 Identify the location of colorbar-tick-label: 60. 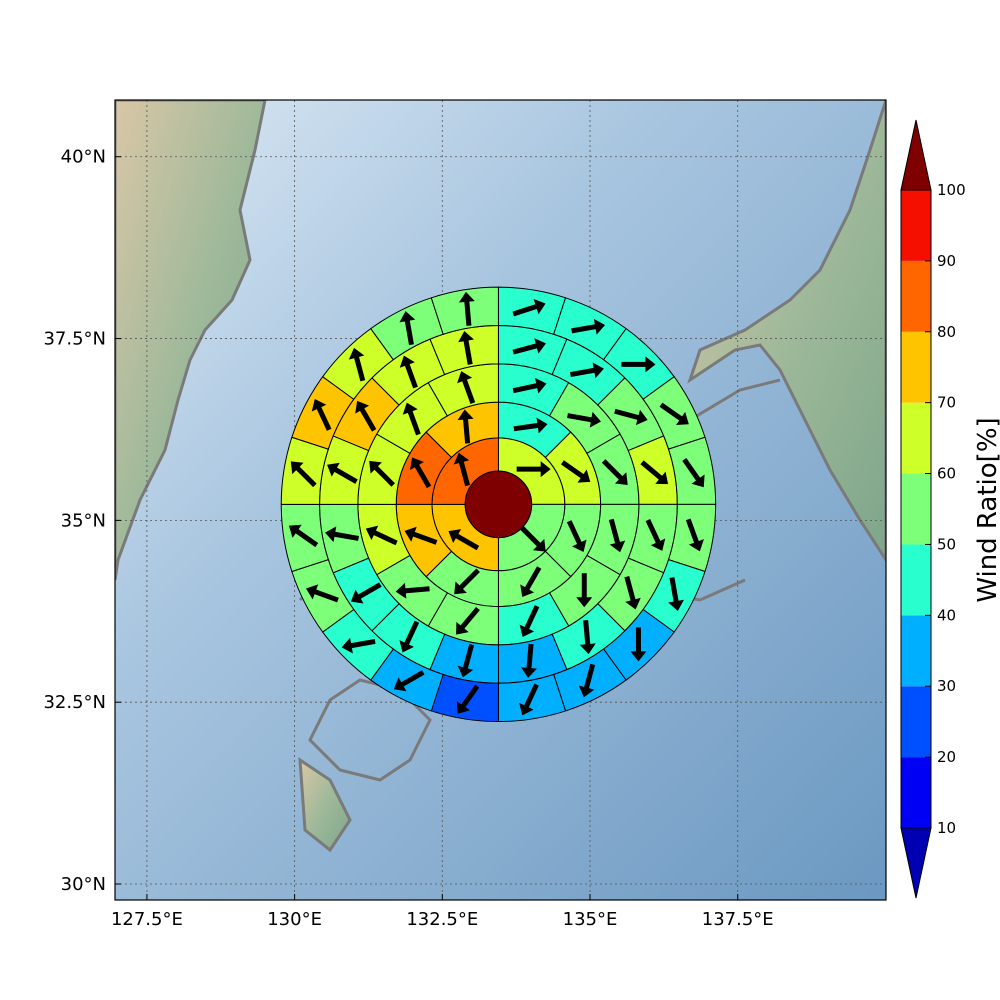
(946, 474).